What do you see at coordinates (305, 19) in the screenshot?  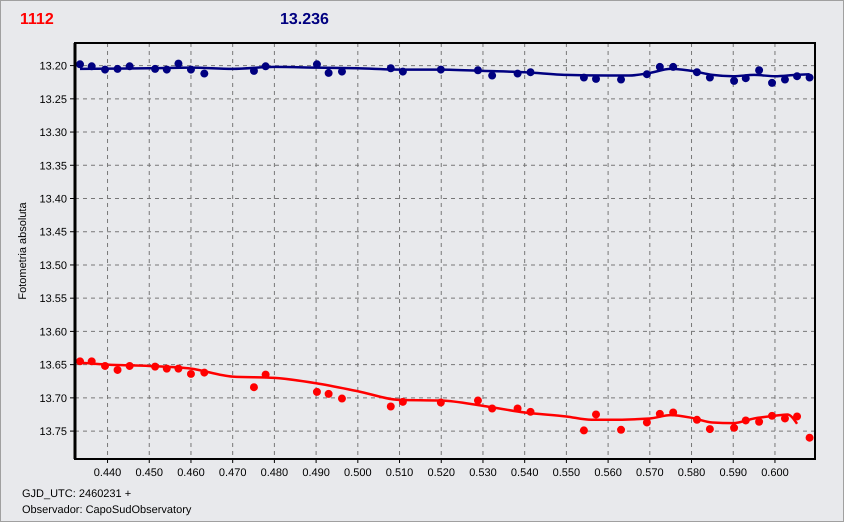 I see `chart-subtitle: 13.236` at bounding box center [305, 19].